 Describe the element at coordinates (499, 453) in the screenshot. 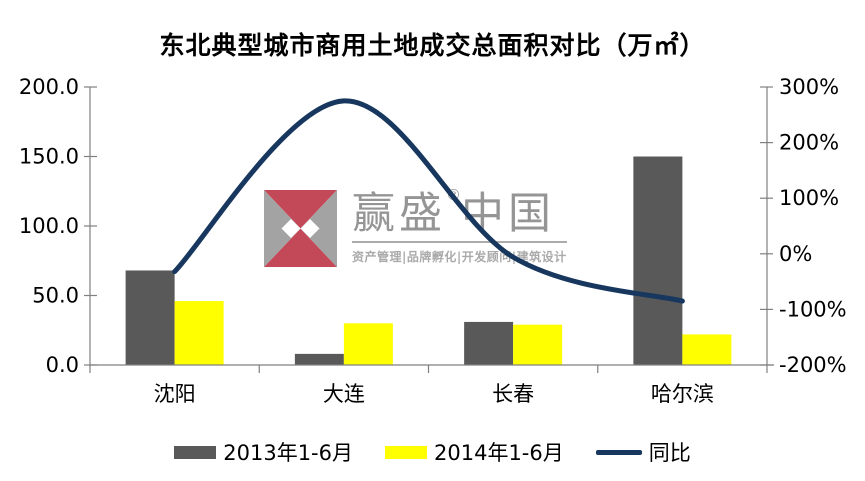

I see `legend-label-2014: 2014年1-6月` at that location.